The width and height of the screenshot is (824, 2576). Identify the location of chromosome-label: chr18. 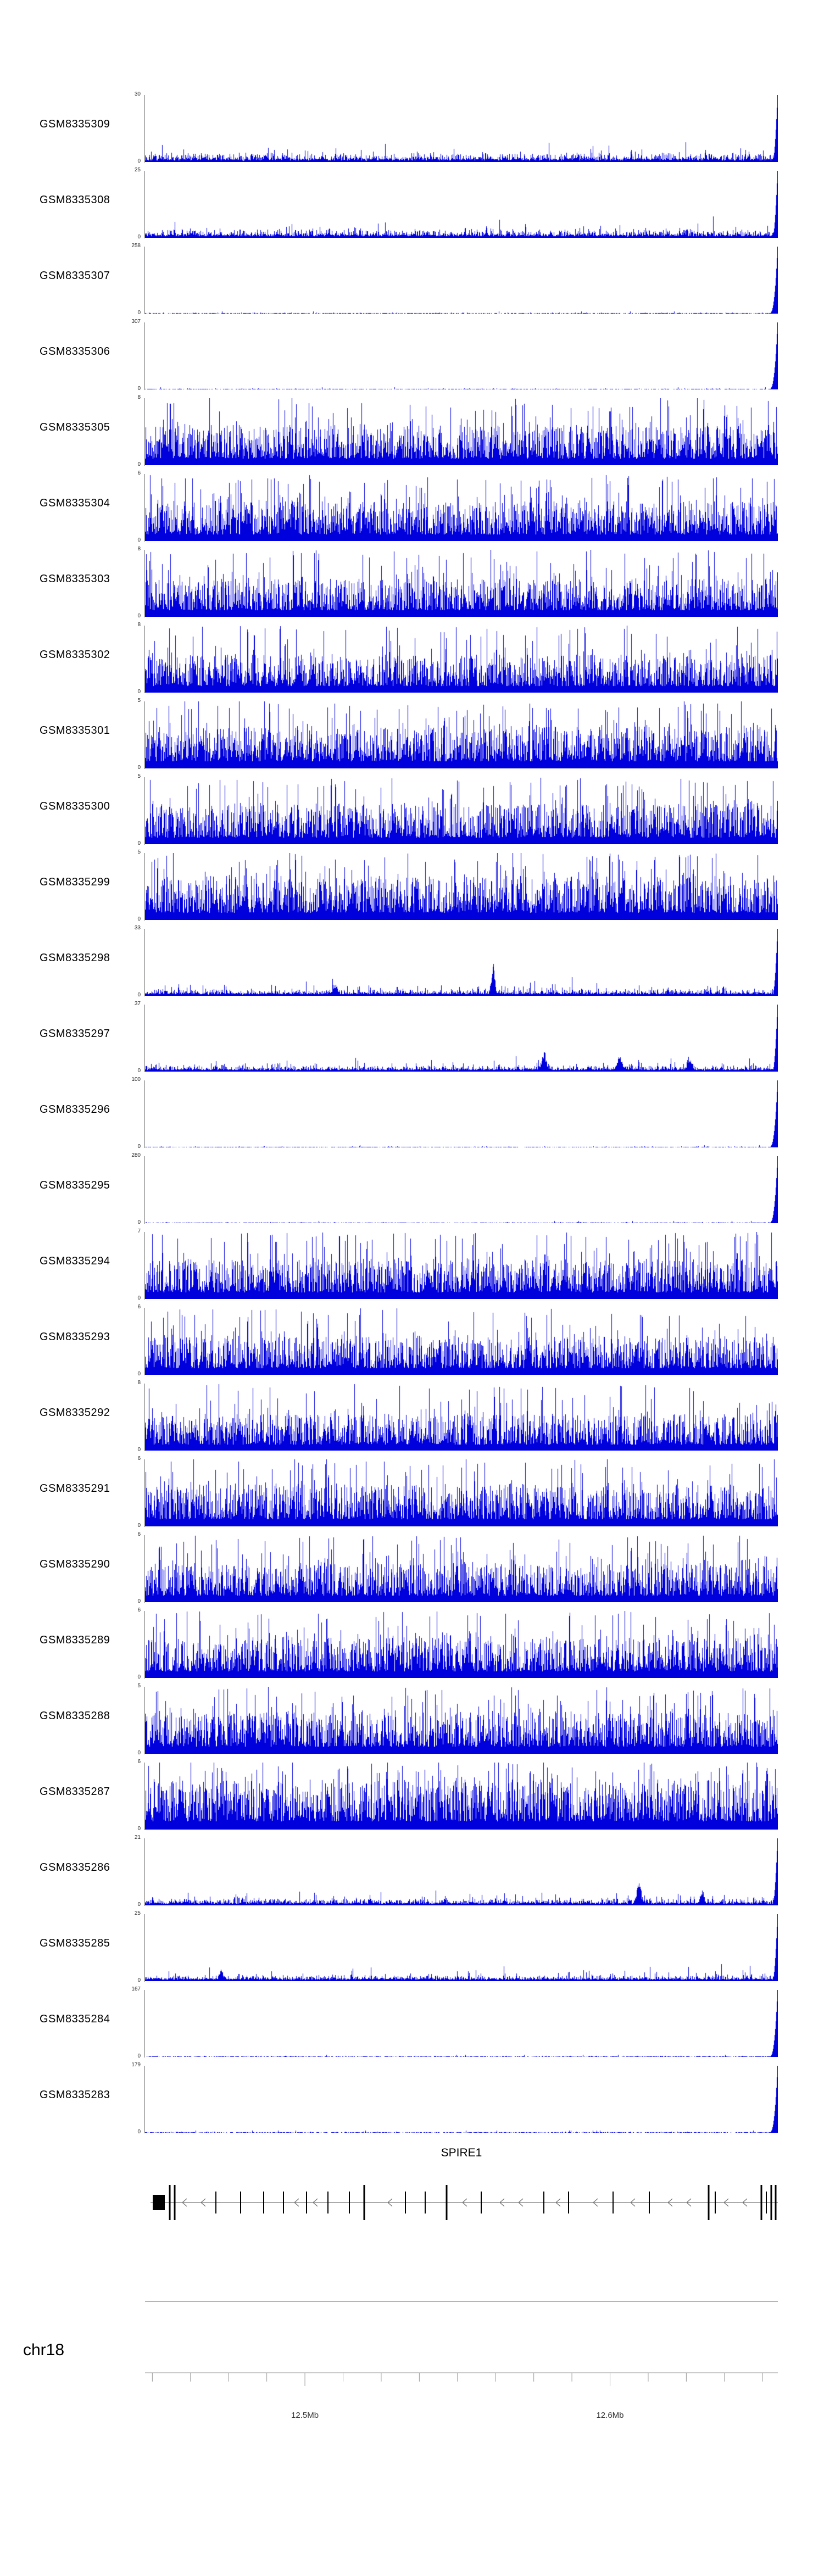
(44, 2350).